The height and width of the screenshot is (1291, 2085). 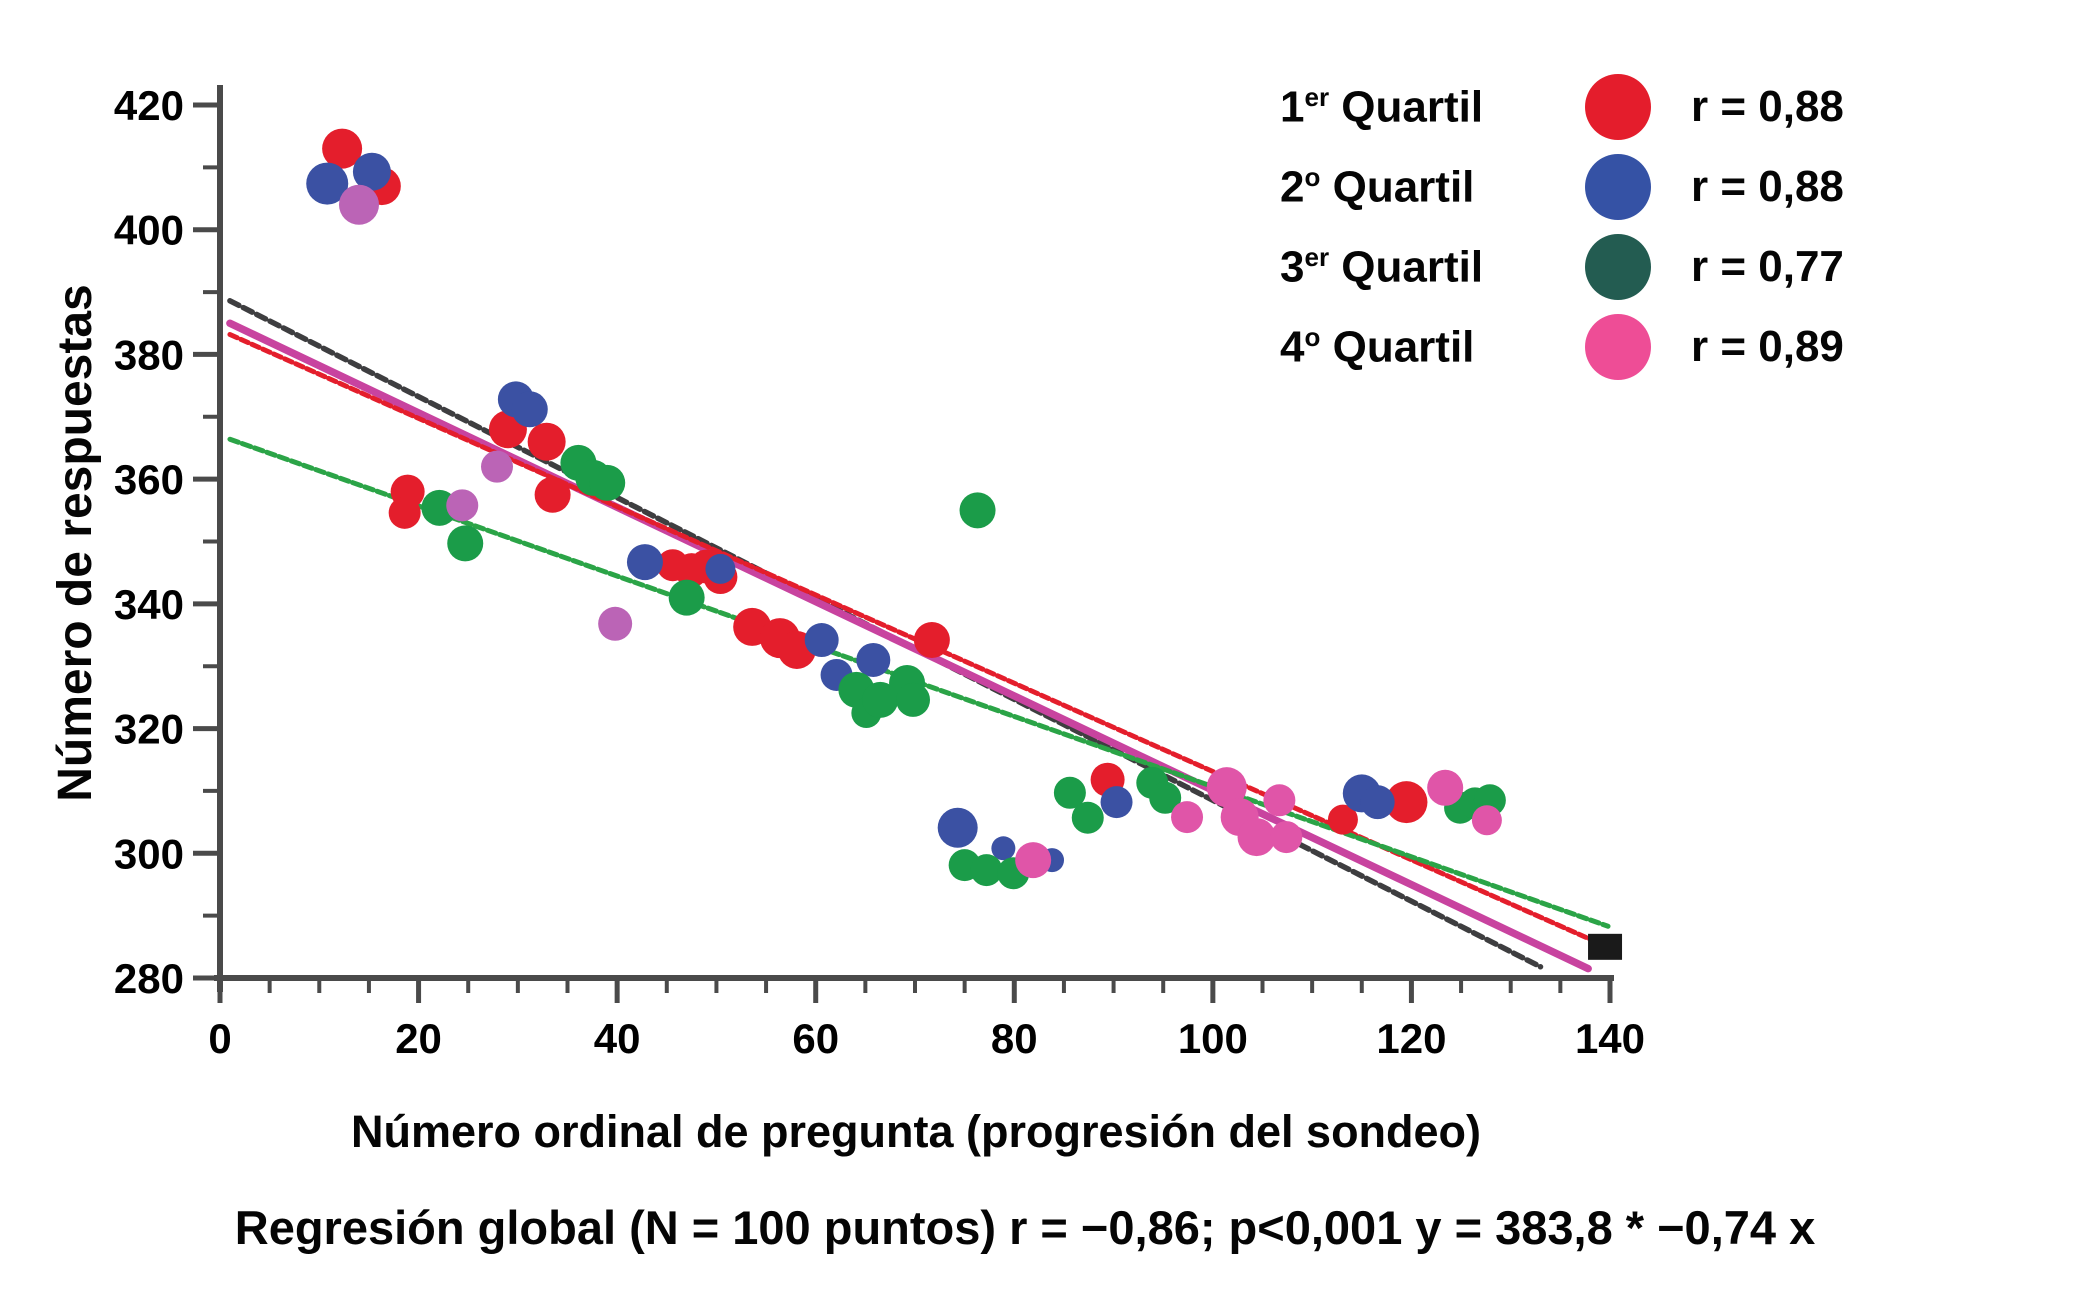 What do you see at coordinates (149, 354) in the screenshot?
I see `y-tick-label-380: 380` at bounding box center [149, 354].